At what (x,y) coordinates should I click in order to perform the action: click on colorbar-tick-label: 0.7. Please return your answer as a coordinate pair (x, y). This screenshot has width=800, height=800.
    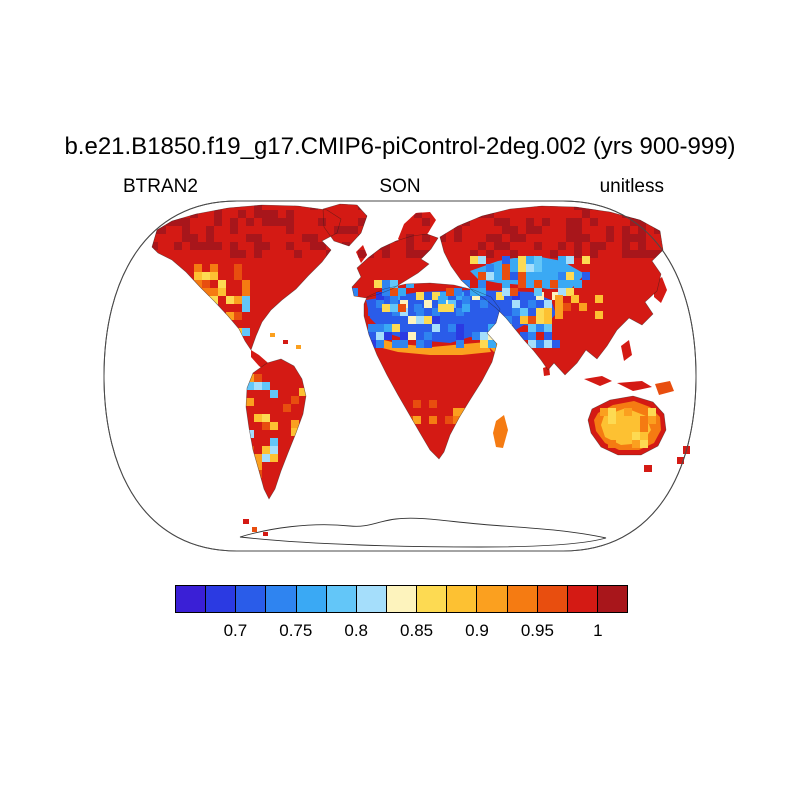
    Looking at the image, I should click on (235, 630).